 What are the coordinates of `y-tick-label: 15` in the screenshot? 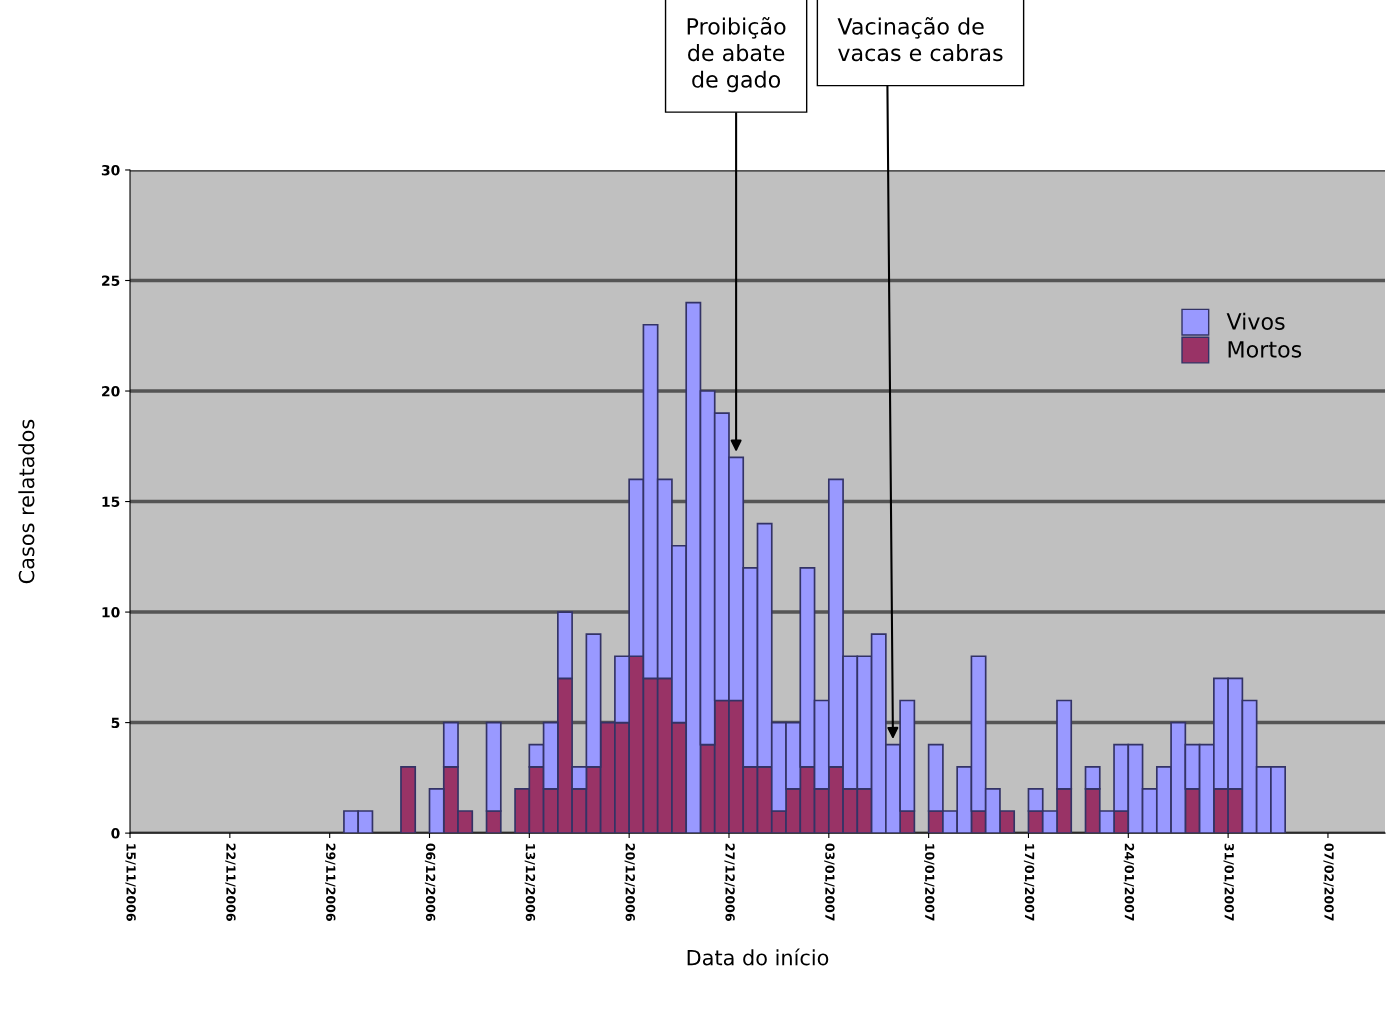 It's located at (111, 502).